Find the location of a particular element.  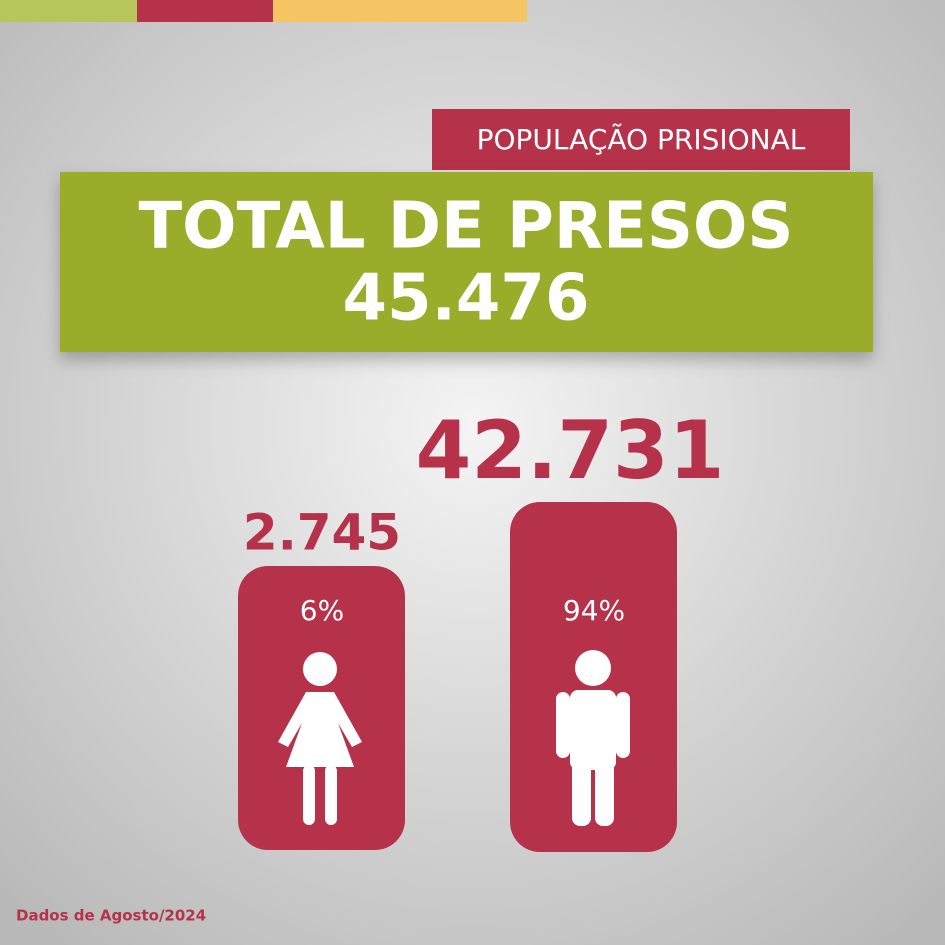

female-icon is located at coordinates (320, 738).